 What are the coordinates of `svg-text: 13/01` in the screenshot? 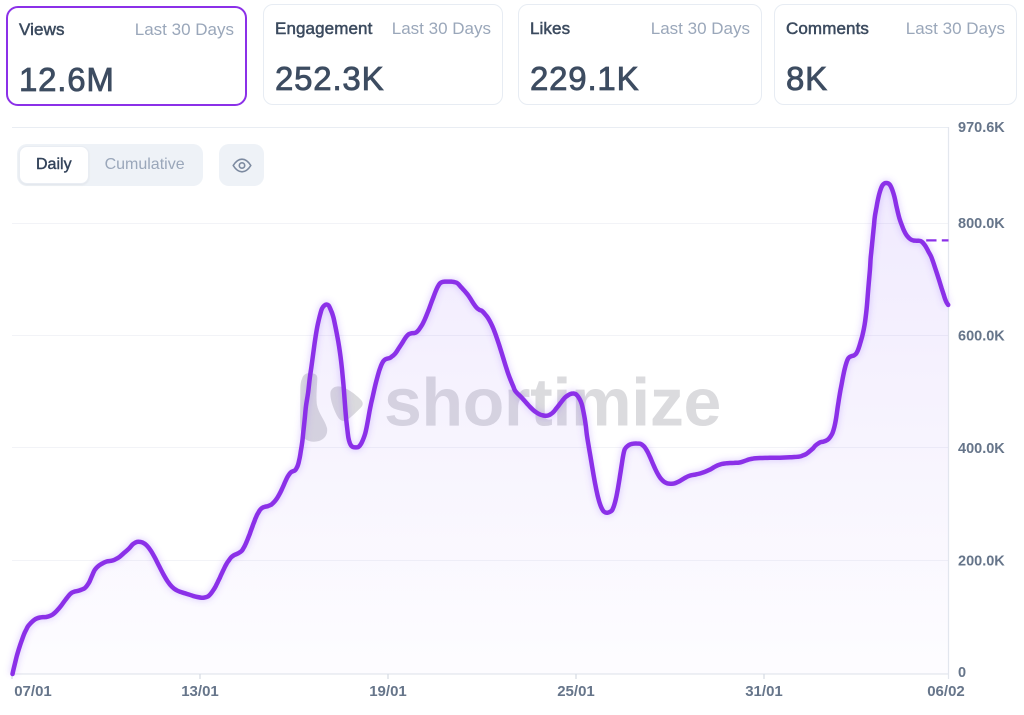 It's located at (200, 691).